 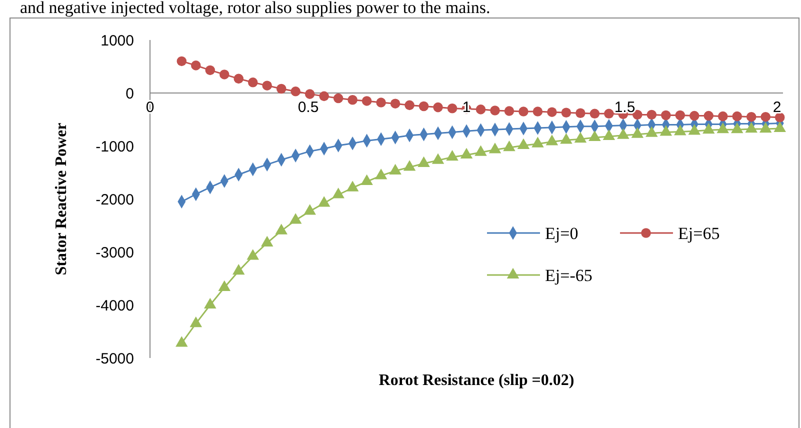 What do you see at coordinates (115, 359) in the screenshot?
I see `y-tick-label: -5000` at bounding box center [115, 359].